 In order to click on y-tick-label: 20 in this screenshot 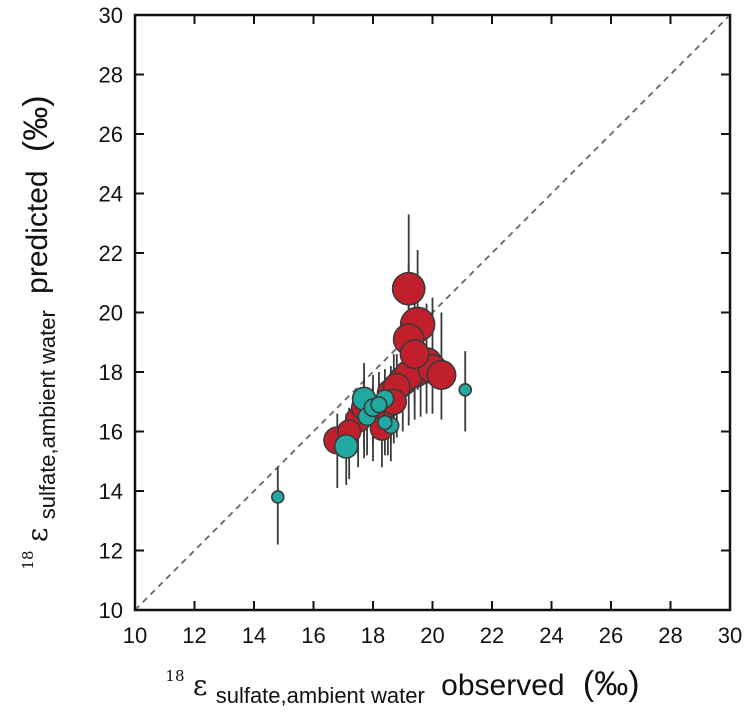, I will do `click(111, 313)`.